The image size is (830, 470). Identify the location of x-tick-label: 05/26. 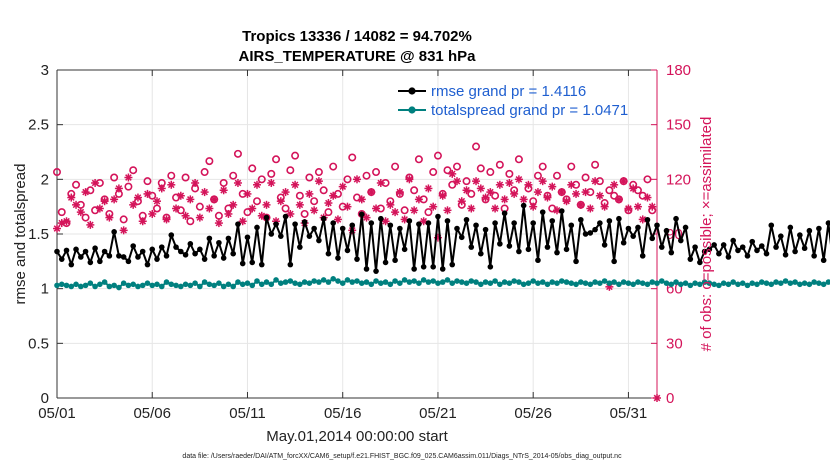
(533, 413).